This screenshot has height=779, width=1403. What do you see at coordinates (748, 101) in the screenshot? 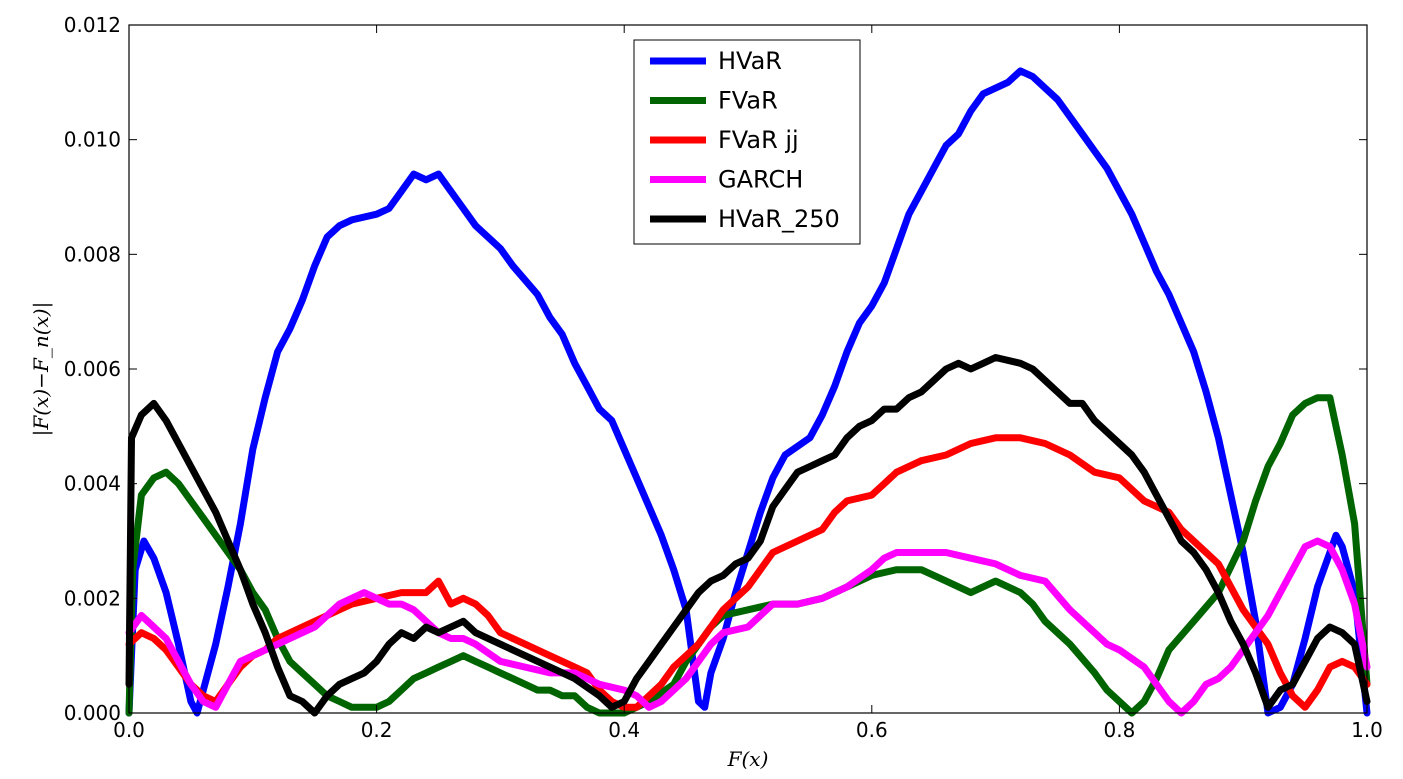
I see `legend-label: FVaR` at bounding box center [748, 101].